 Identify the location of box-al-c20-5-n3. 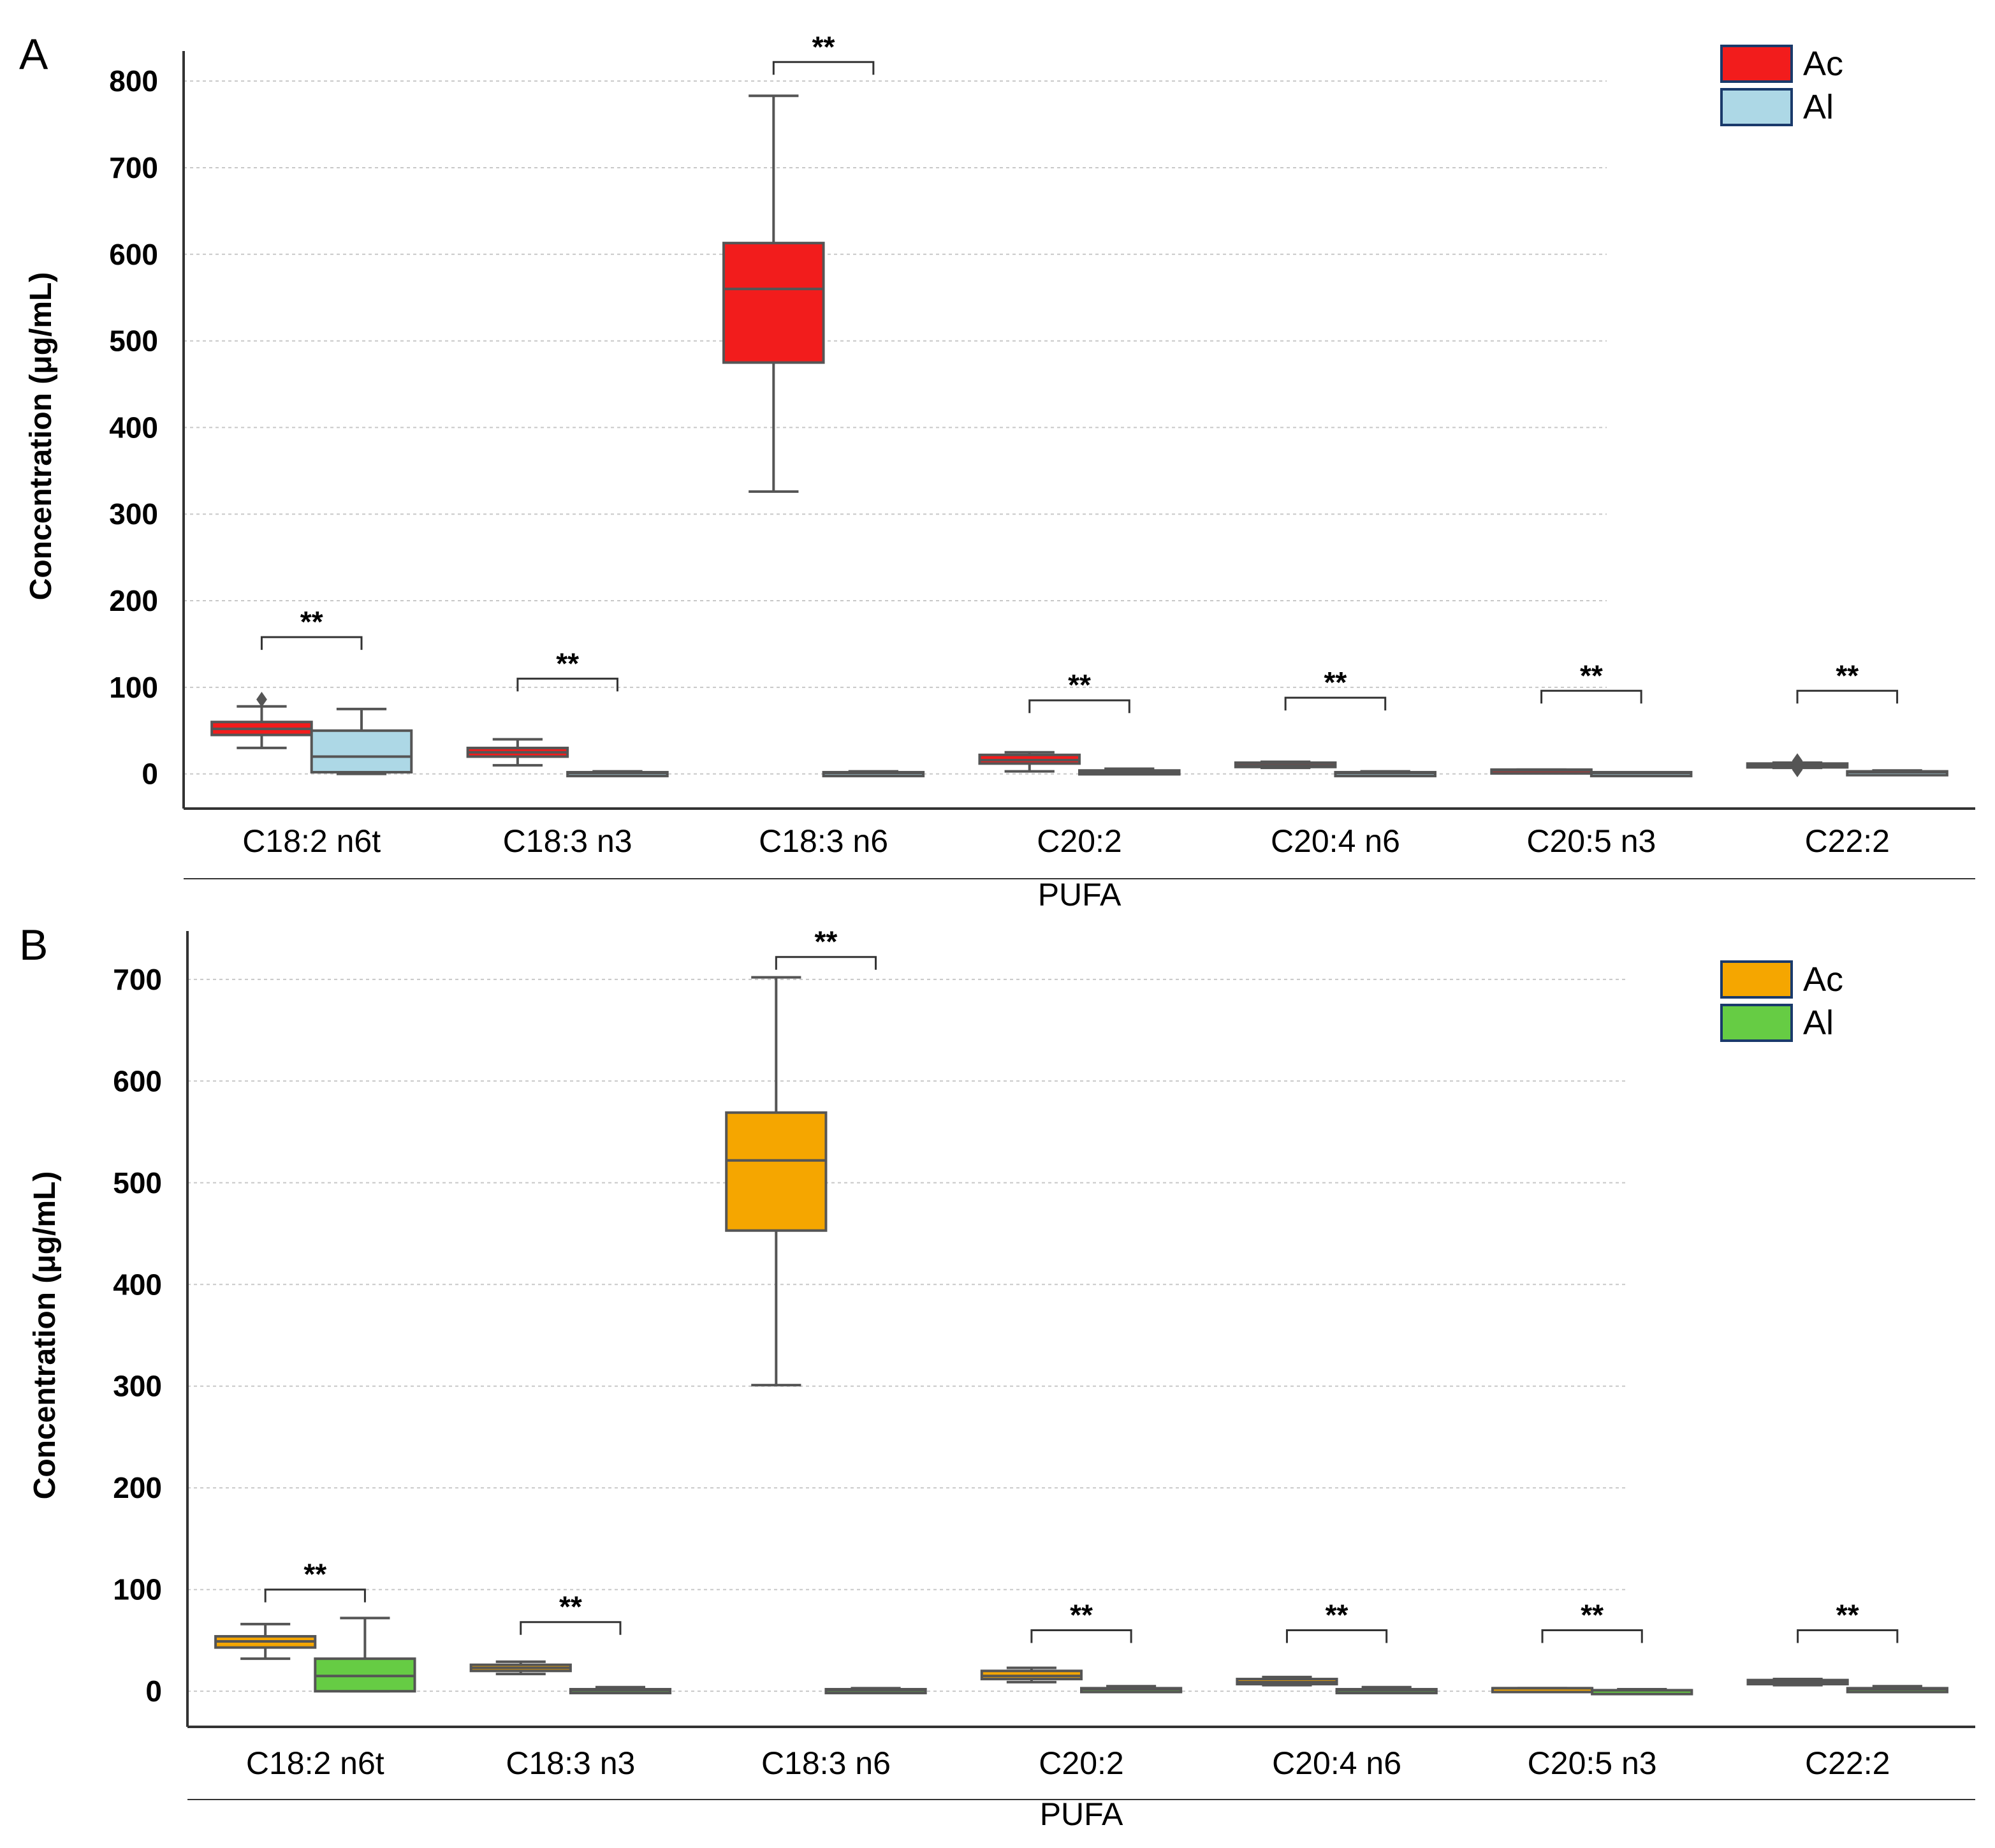
(1641, 773).